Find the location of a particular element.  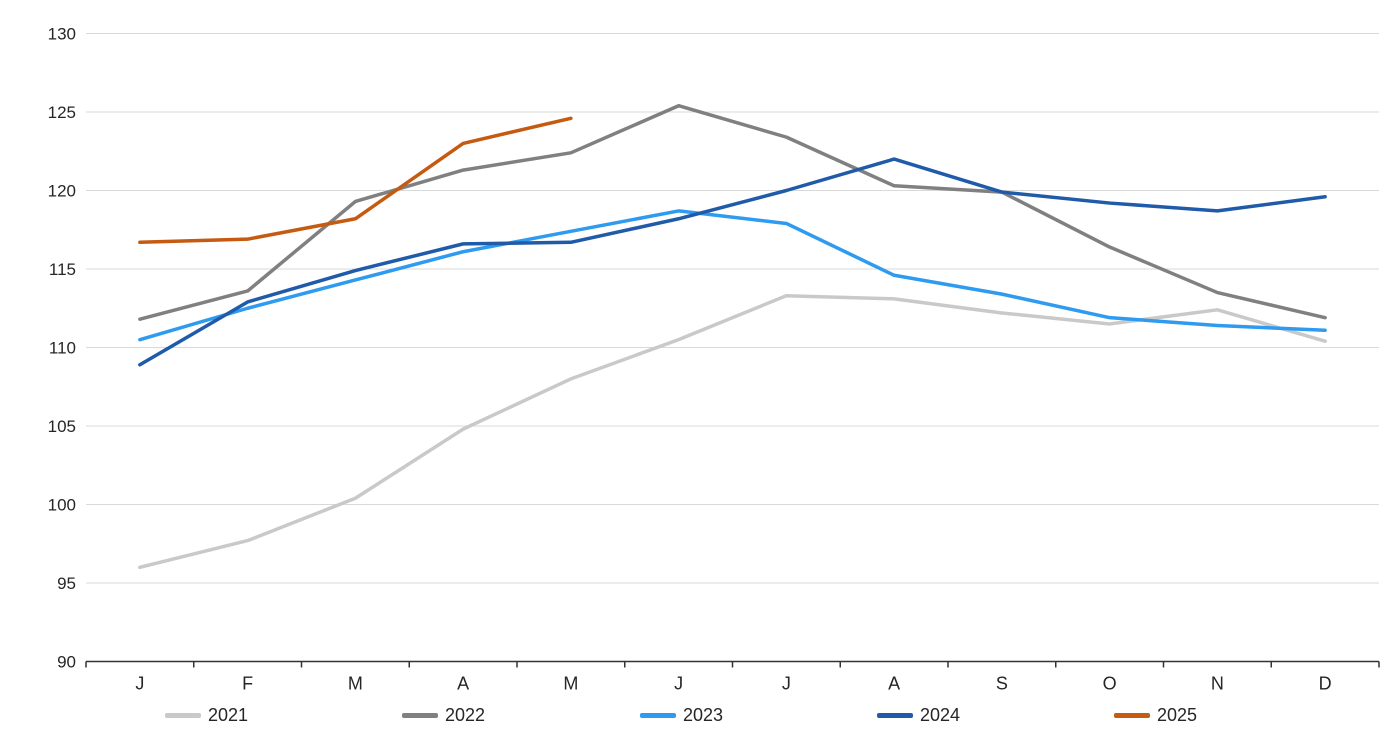

x-axis-month-label: O is located at coordinates (1110, 684).